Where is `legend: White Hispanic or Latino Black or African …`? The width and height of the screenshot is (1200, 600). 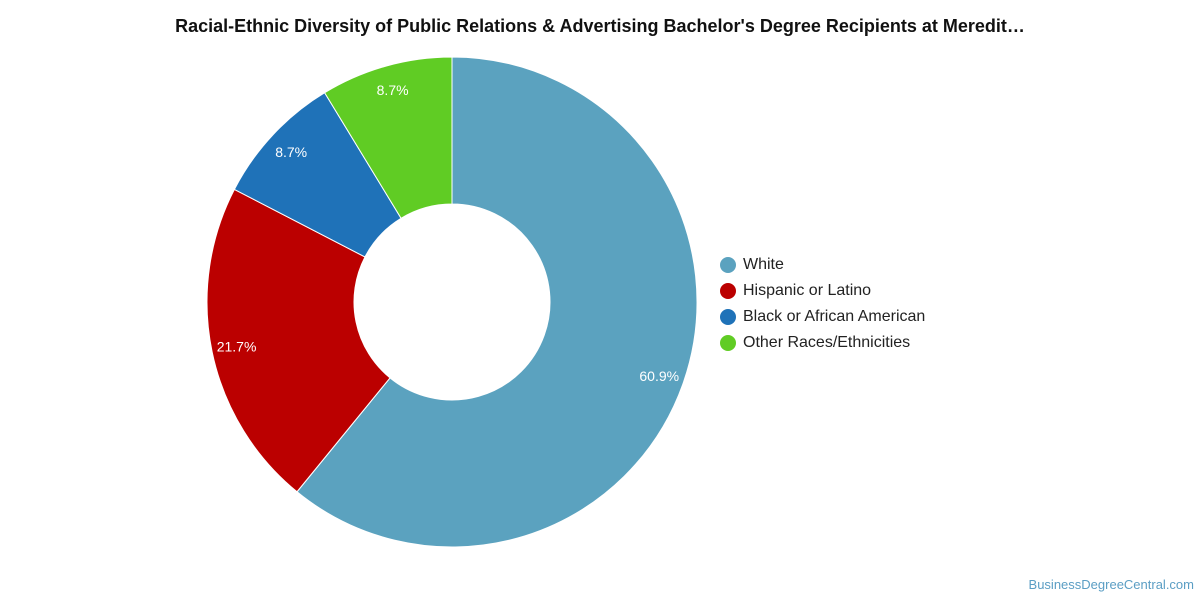
legend: White Hispanic or Latino Black or African … is located at coordinates (822, 304).